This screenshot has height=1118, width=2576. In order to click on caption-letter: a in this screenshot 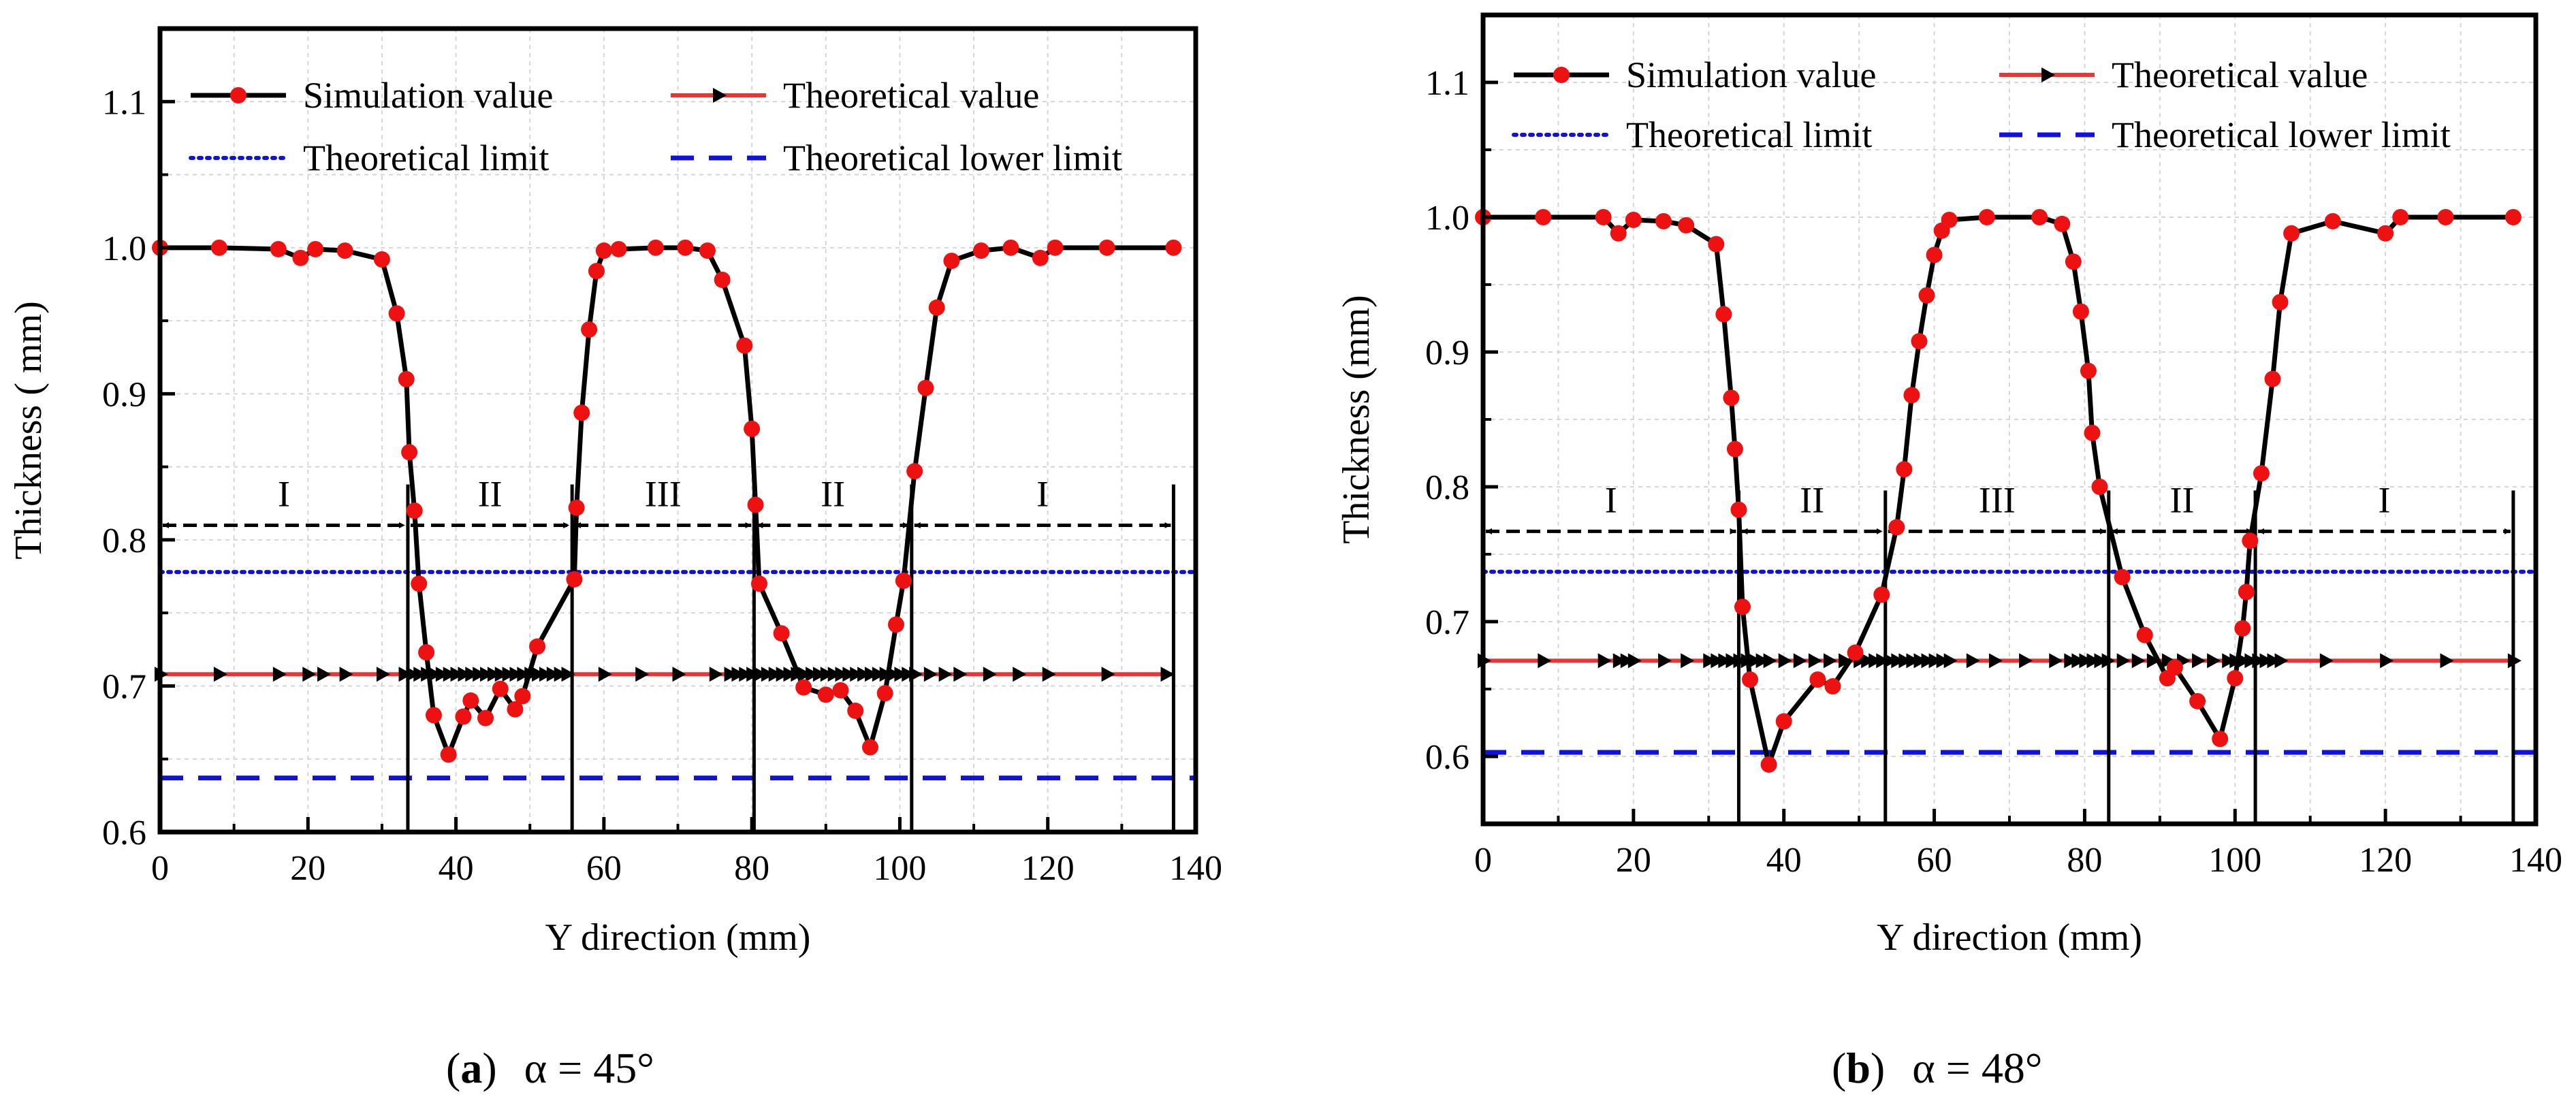, I will do `click(471, 1068)`.